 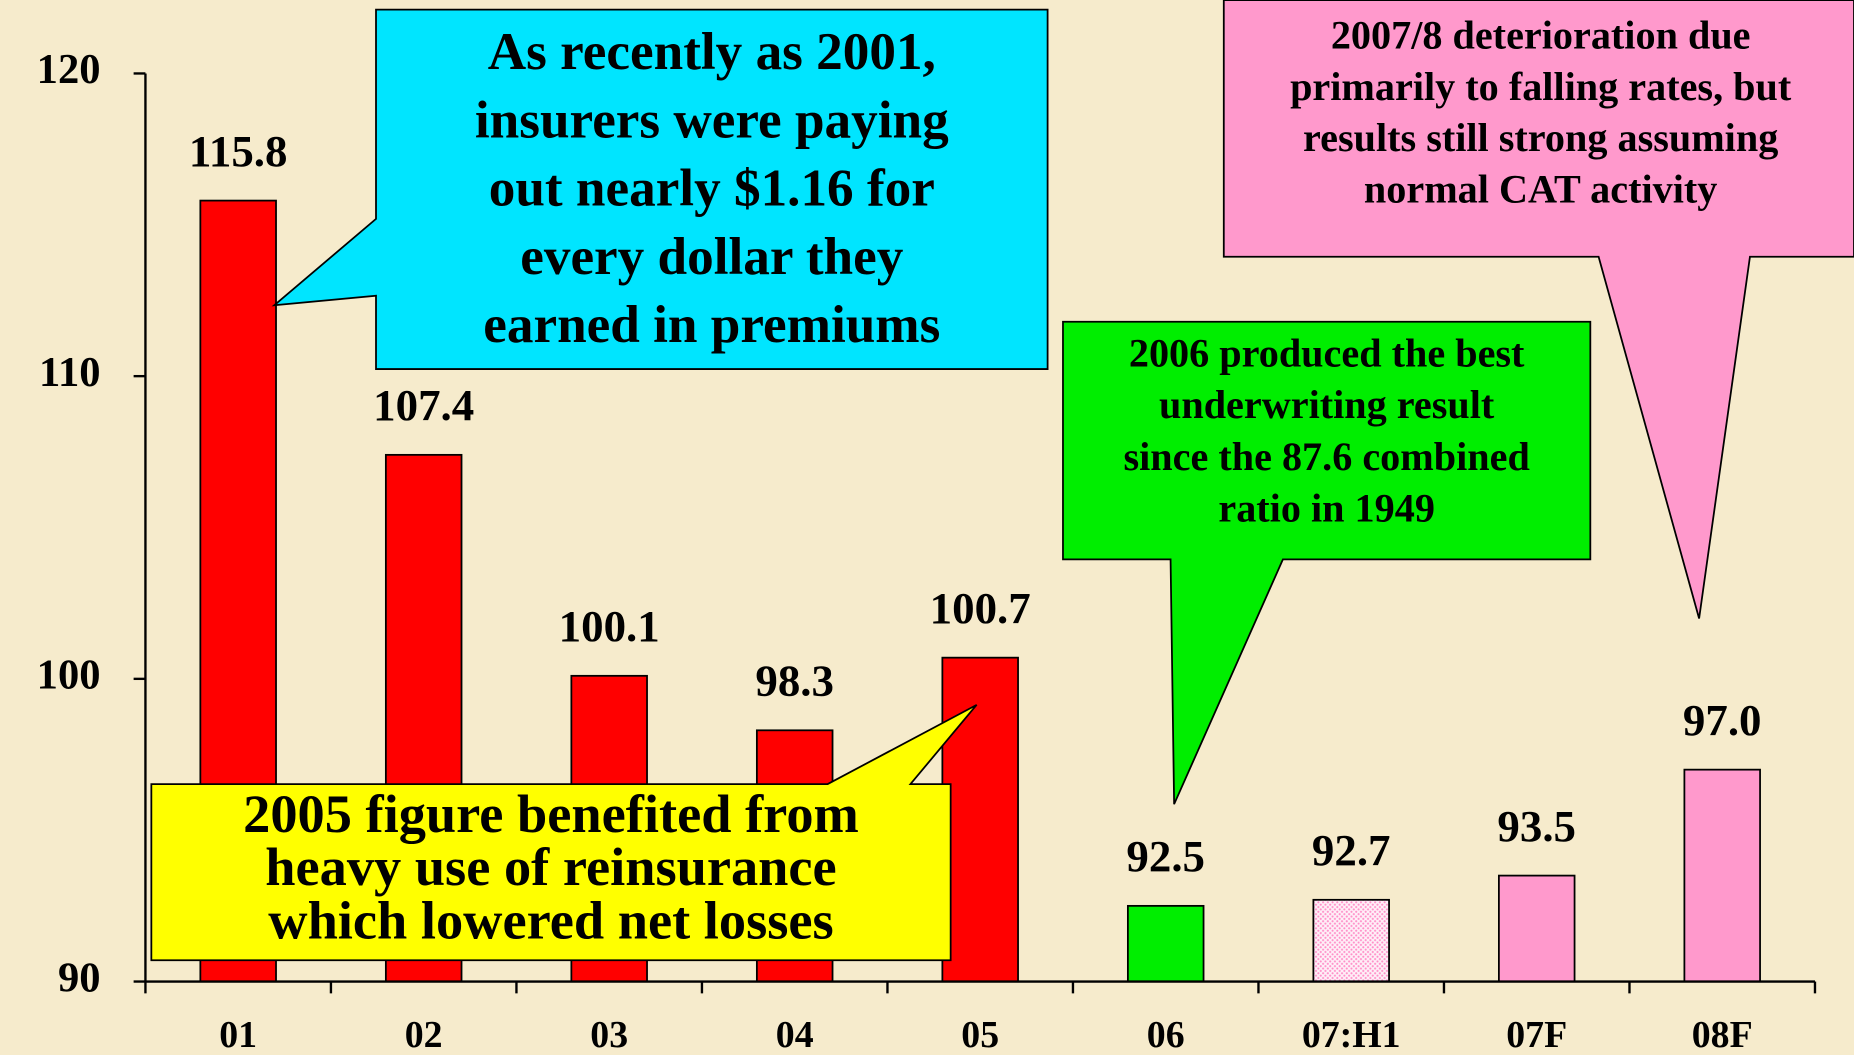 What do you see at coordinates (1540, 189) in the screenshot?
I see `annotation-text: normal CAT activity` at bounding box center [1540, 189].